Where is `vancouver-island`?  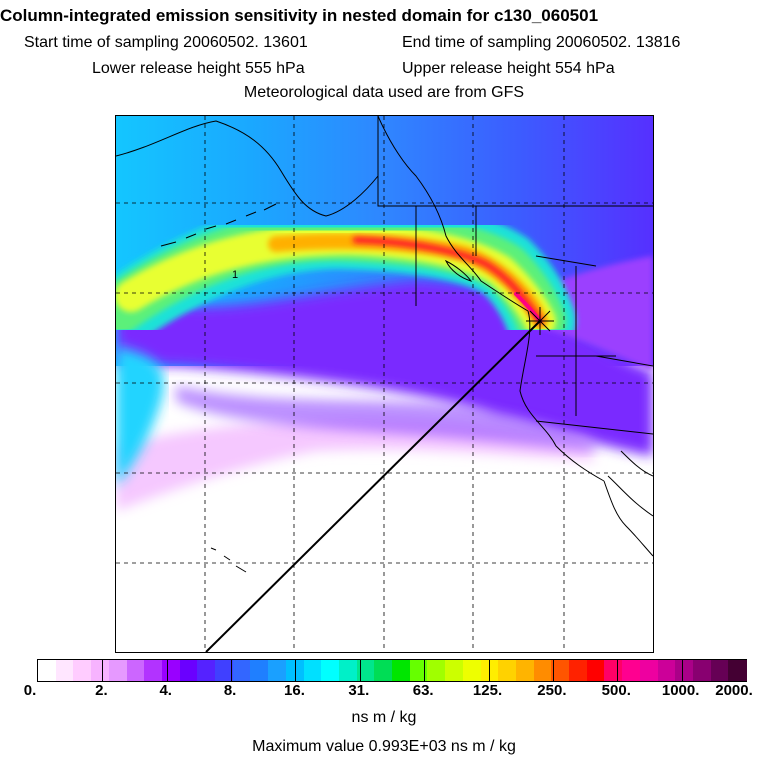 vancouver-island is located at coordinates (458, 270).